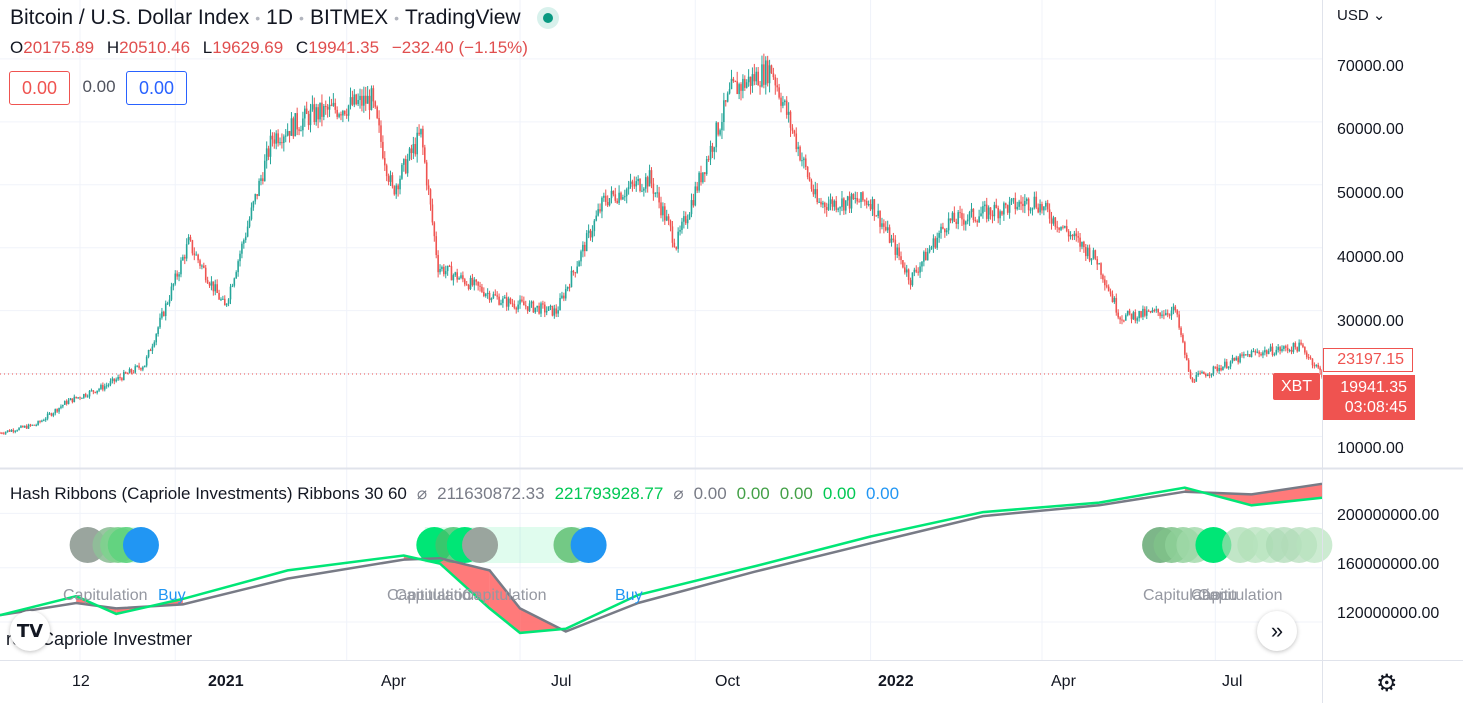 The width and height of the screenshot is (1463, 703). Describe the element at coordinates (30, 631) in the screenshot. I see `tradingview-logo-icon: 𝗧𝗩` at that location.